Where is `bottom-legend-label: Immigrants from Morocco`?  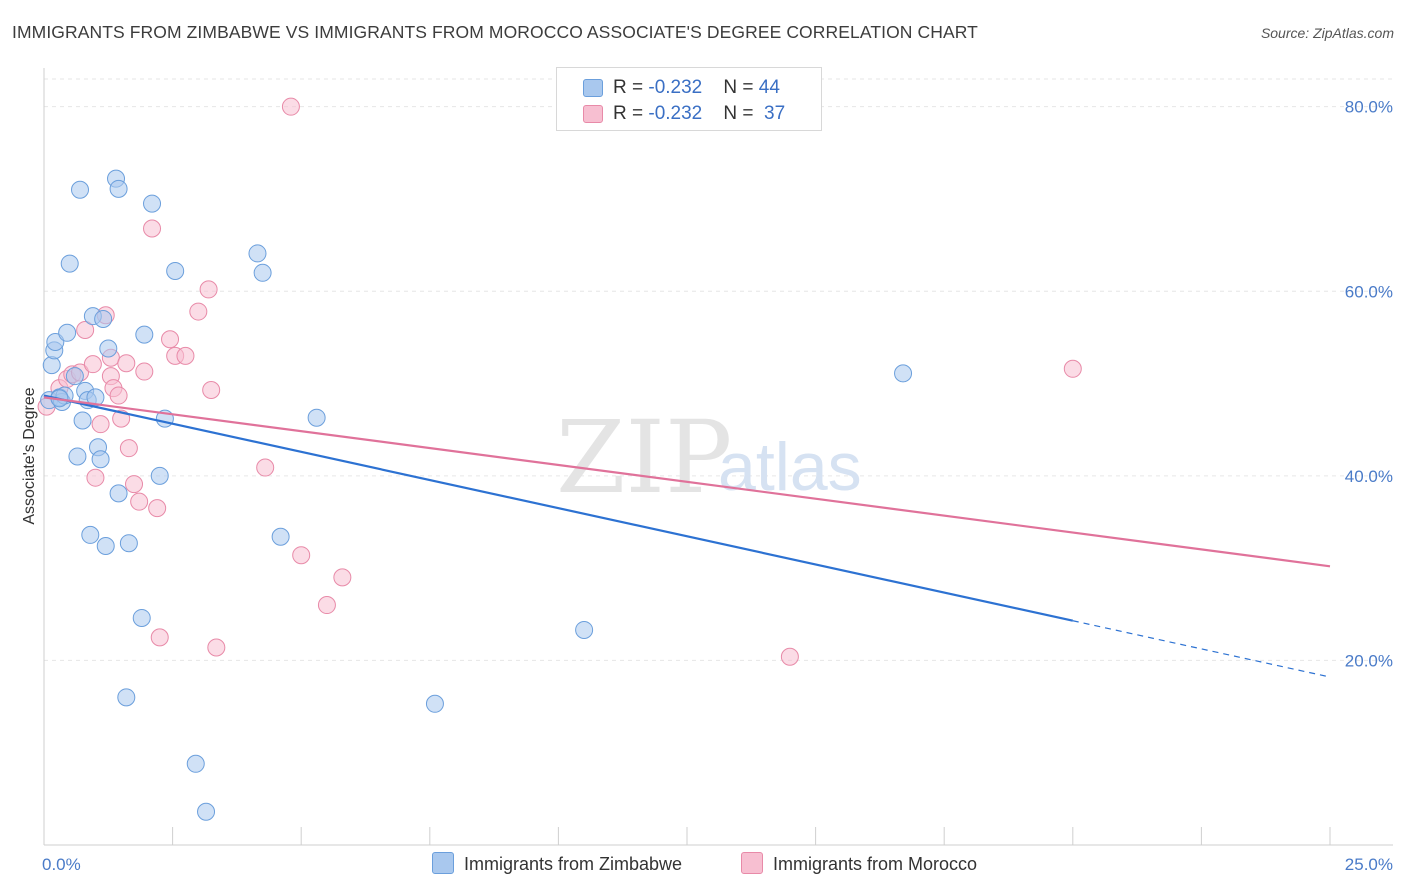 bottom-legend-label: Immigrants from Morocco is located at coordinates (875, 864).